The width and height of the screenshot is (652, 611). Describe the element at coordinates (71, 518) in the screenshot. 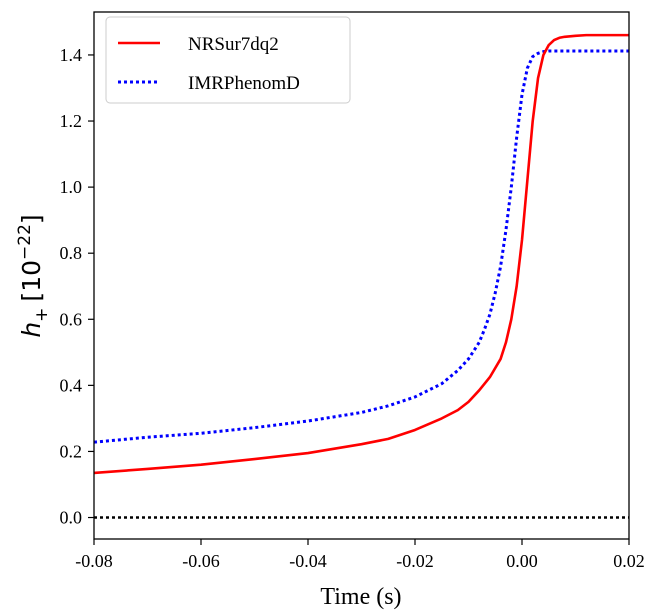

I see `y-tick-label: 0.0` at that location.